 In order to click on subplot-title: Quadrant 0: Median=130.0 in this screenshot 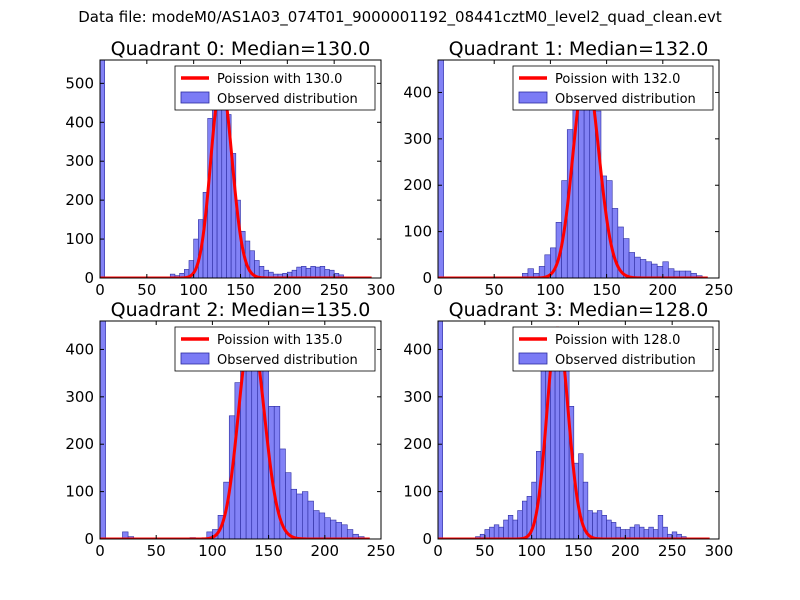, I will do `click(241, 49)`.